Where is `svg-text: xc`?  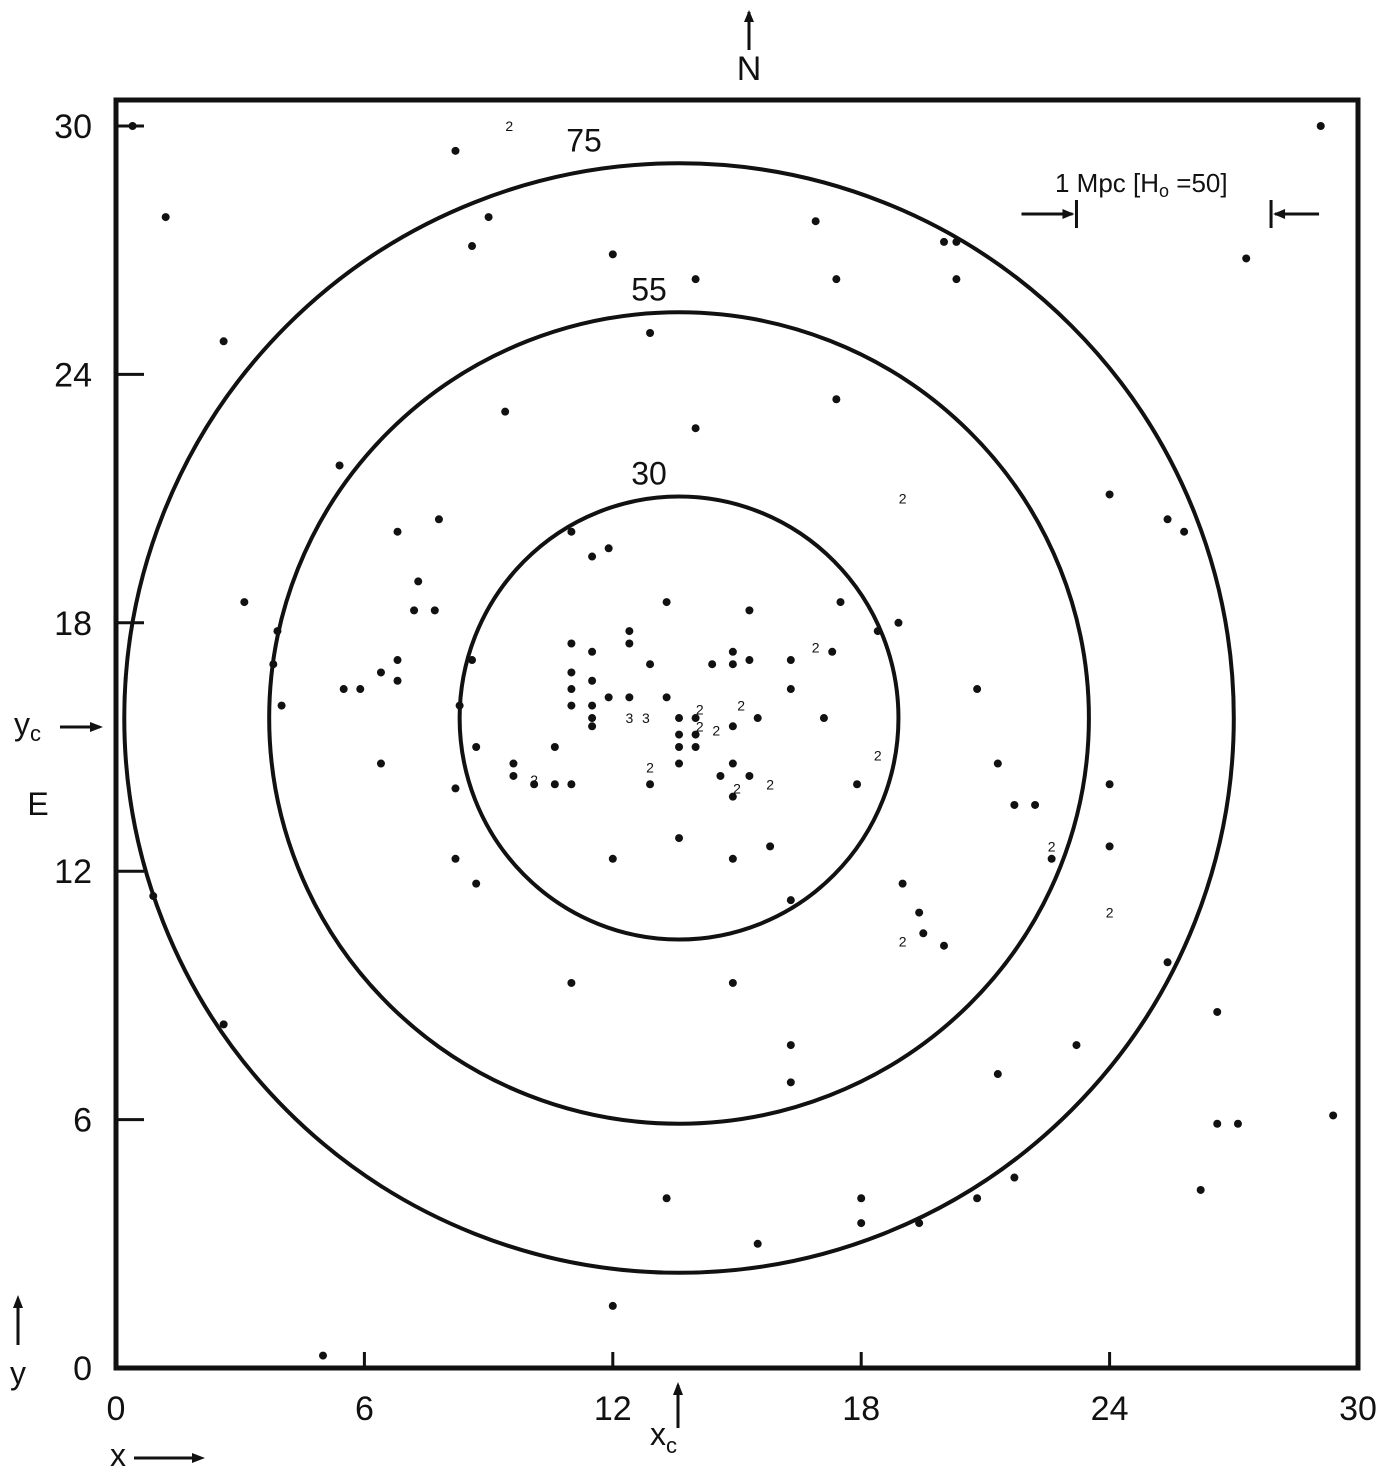
svg-text: xc is located at coordinates (663, 1437).